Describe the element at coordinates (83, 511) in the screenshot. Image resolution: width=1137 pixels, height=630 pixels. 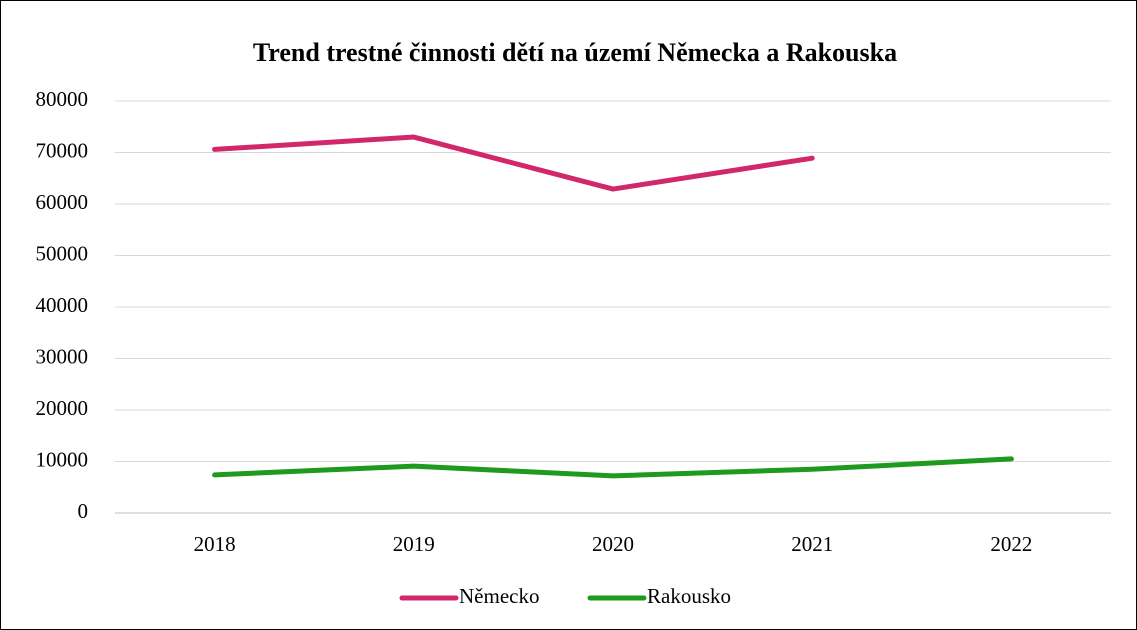
I see `y-tick-label: 0` at that location.